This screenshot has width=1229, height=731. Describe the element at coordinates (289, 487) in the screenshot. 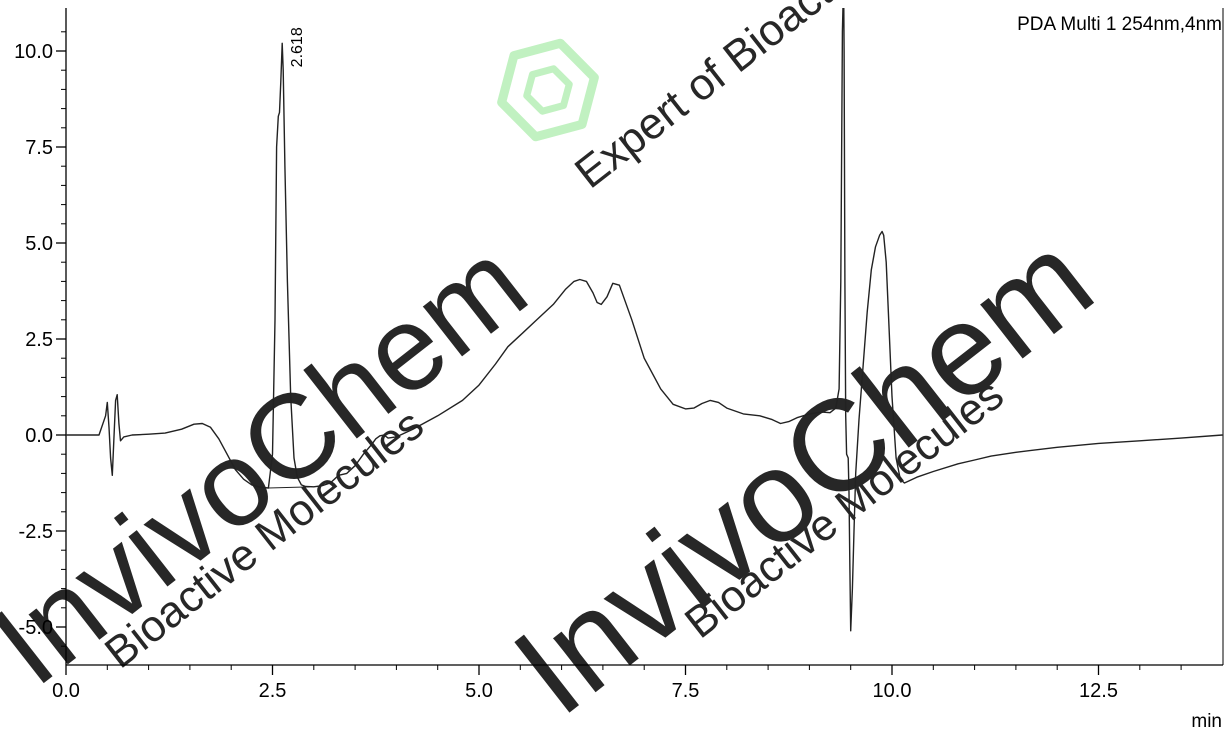

I see `integration-baseline` at that location.